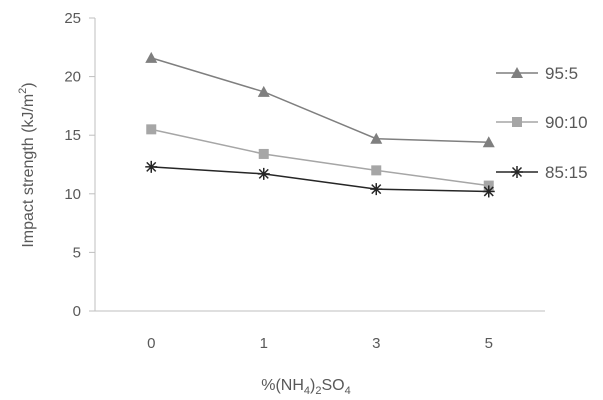  Describe the element at coordinates (561, 73) in the screenshot. I see `legend-label: 95:5` at that location.